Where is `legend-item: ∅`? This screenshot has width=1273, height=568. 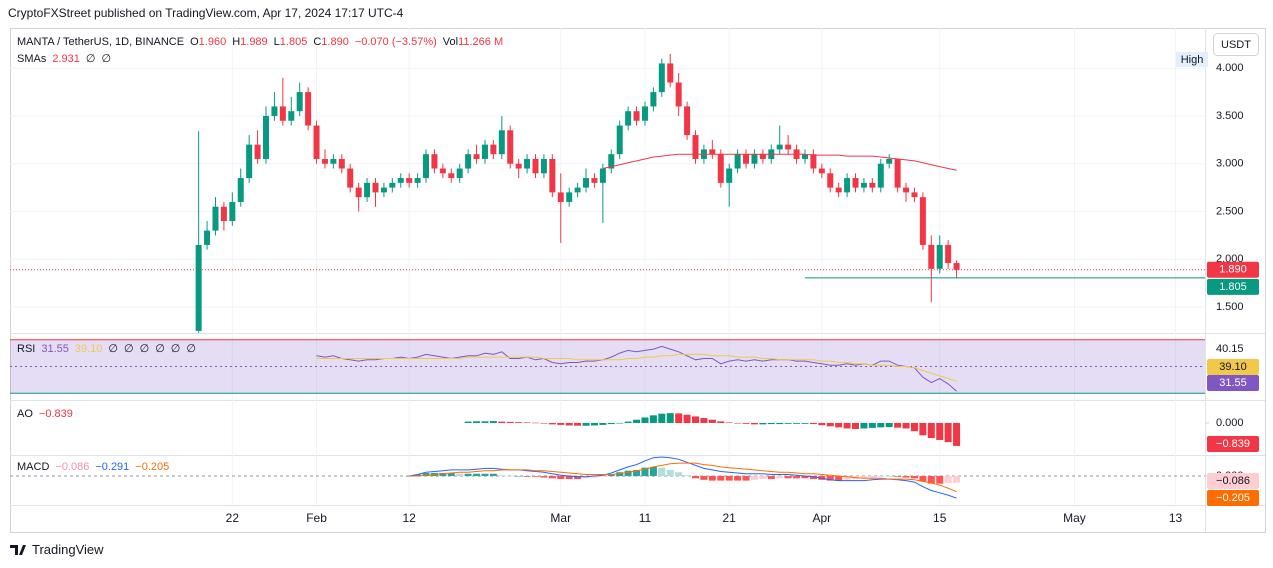
legend-item: ∅ is located at coordinates (145, 349).